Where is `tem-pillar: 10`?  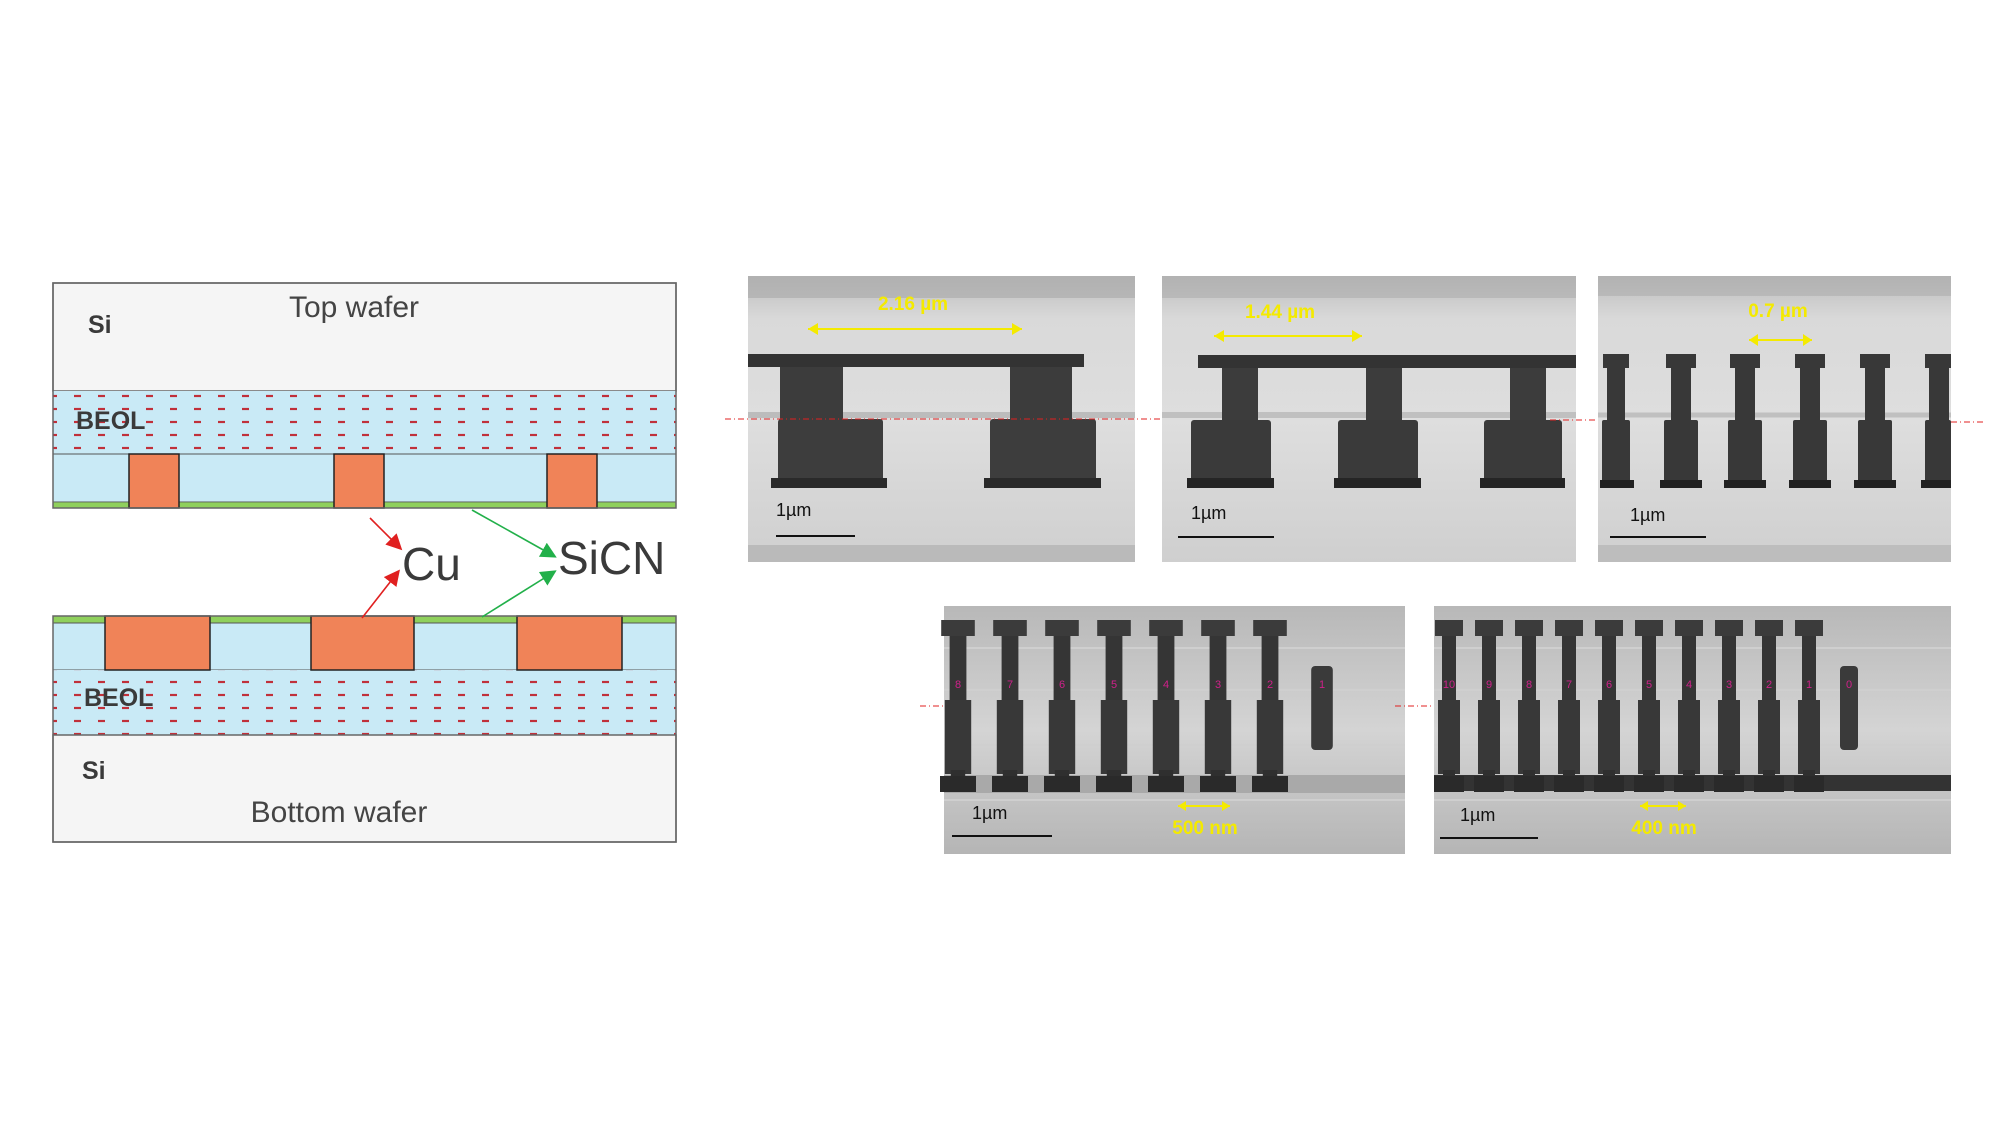
tem-pillar: 10 is located at coordinates (1449, 706).